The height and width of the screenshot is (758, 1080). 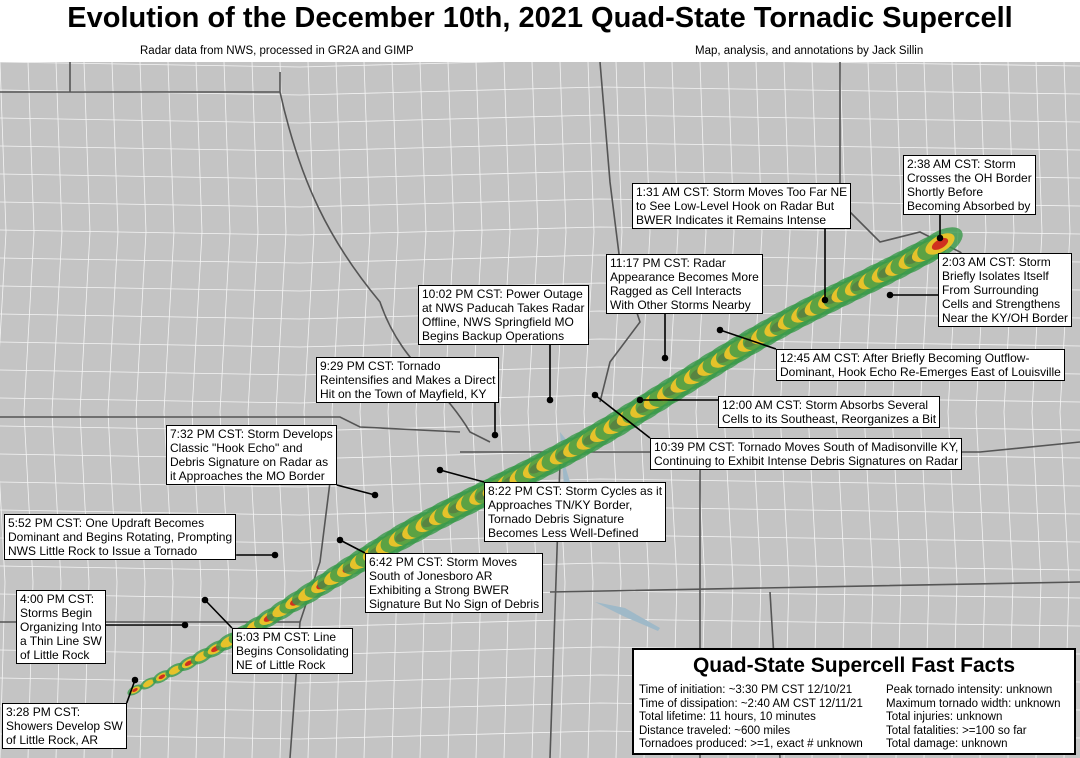 What do you see at coordinates (680, 305) in the screenshot?
I see `annotation-line: With Other Storms Nearby` at bounding box center [680, 305].